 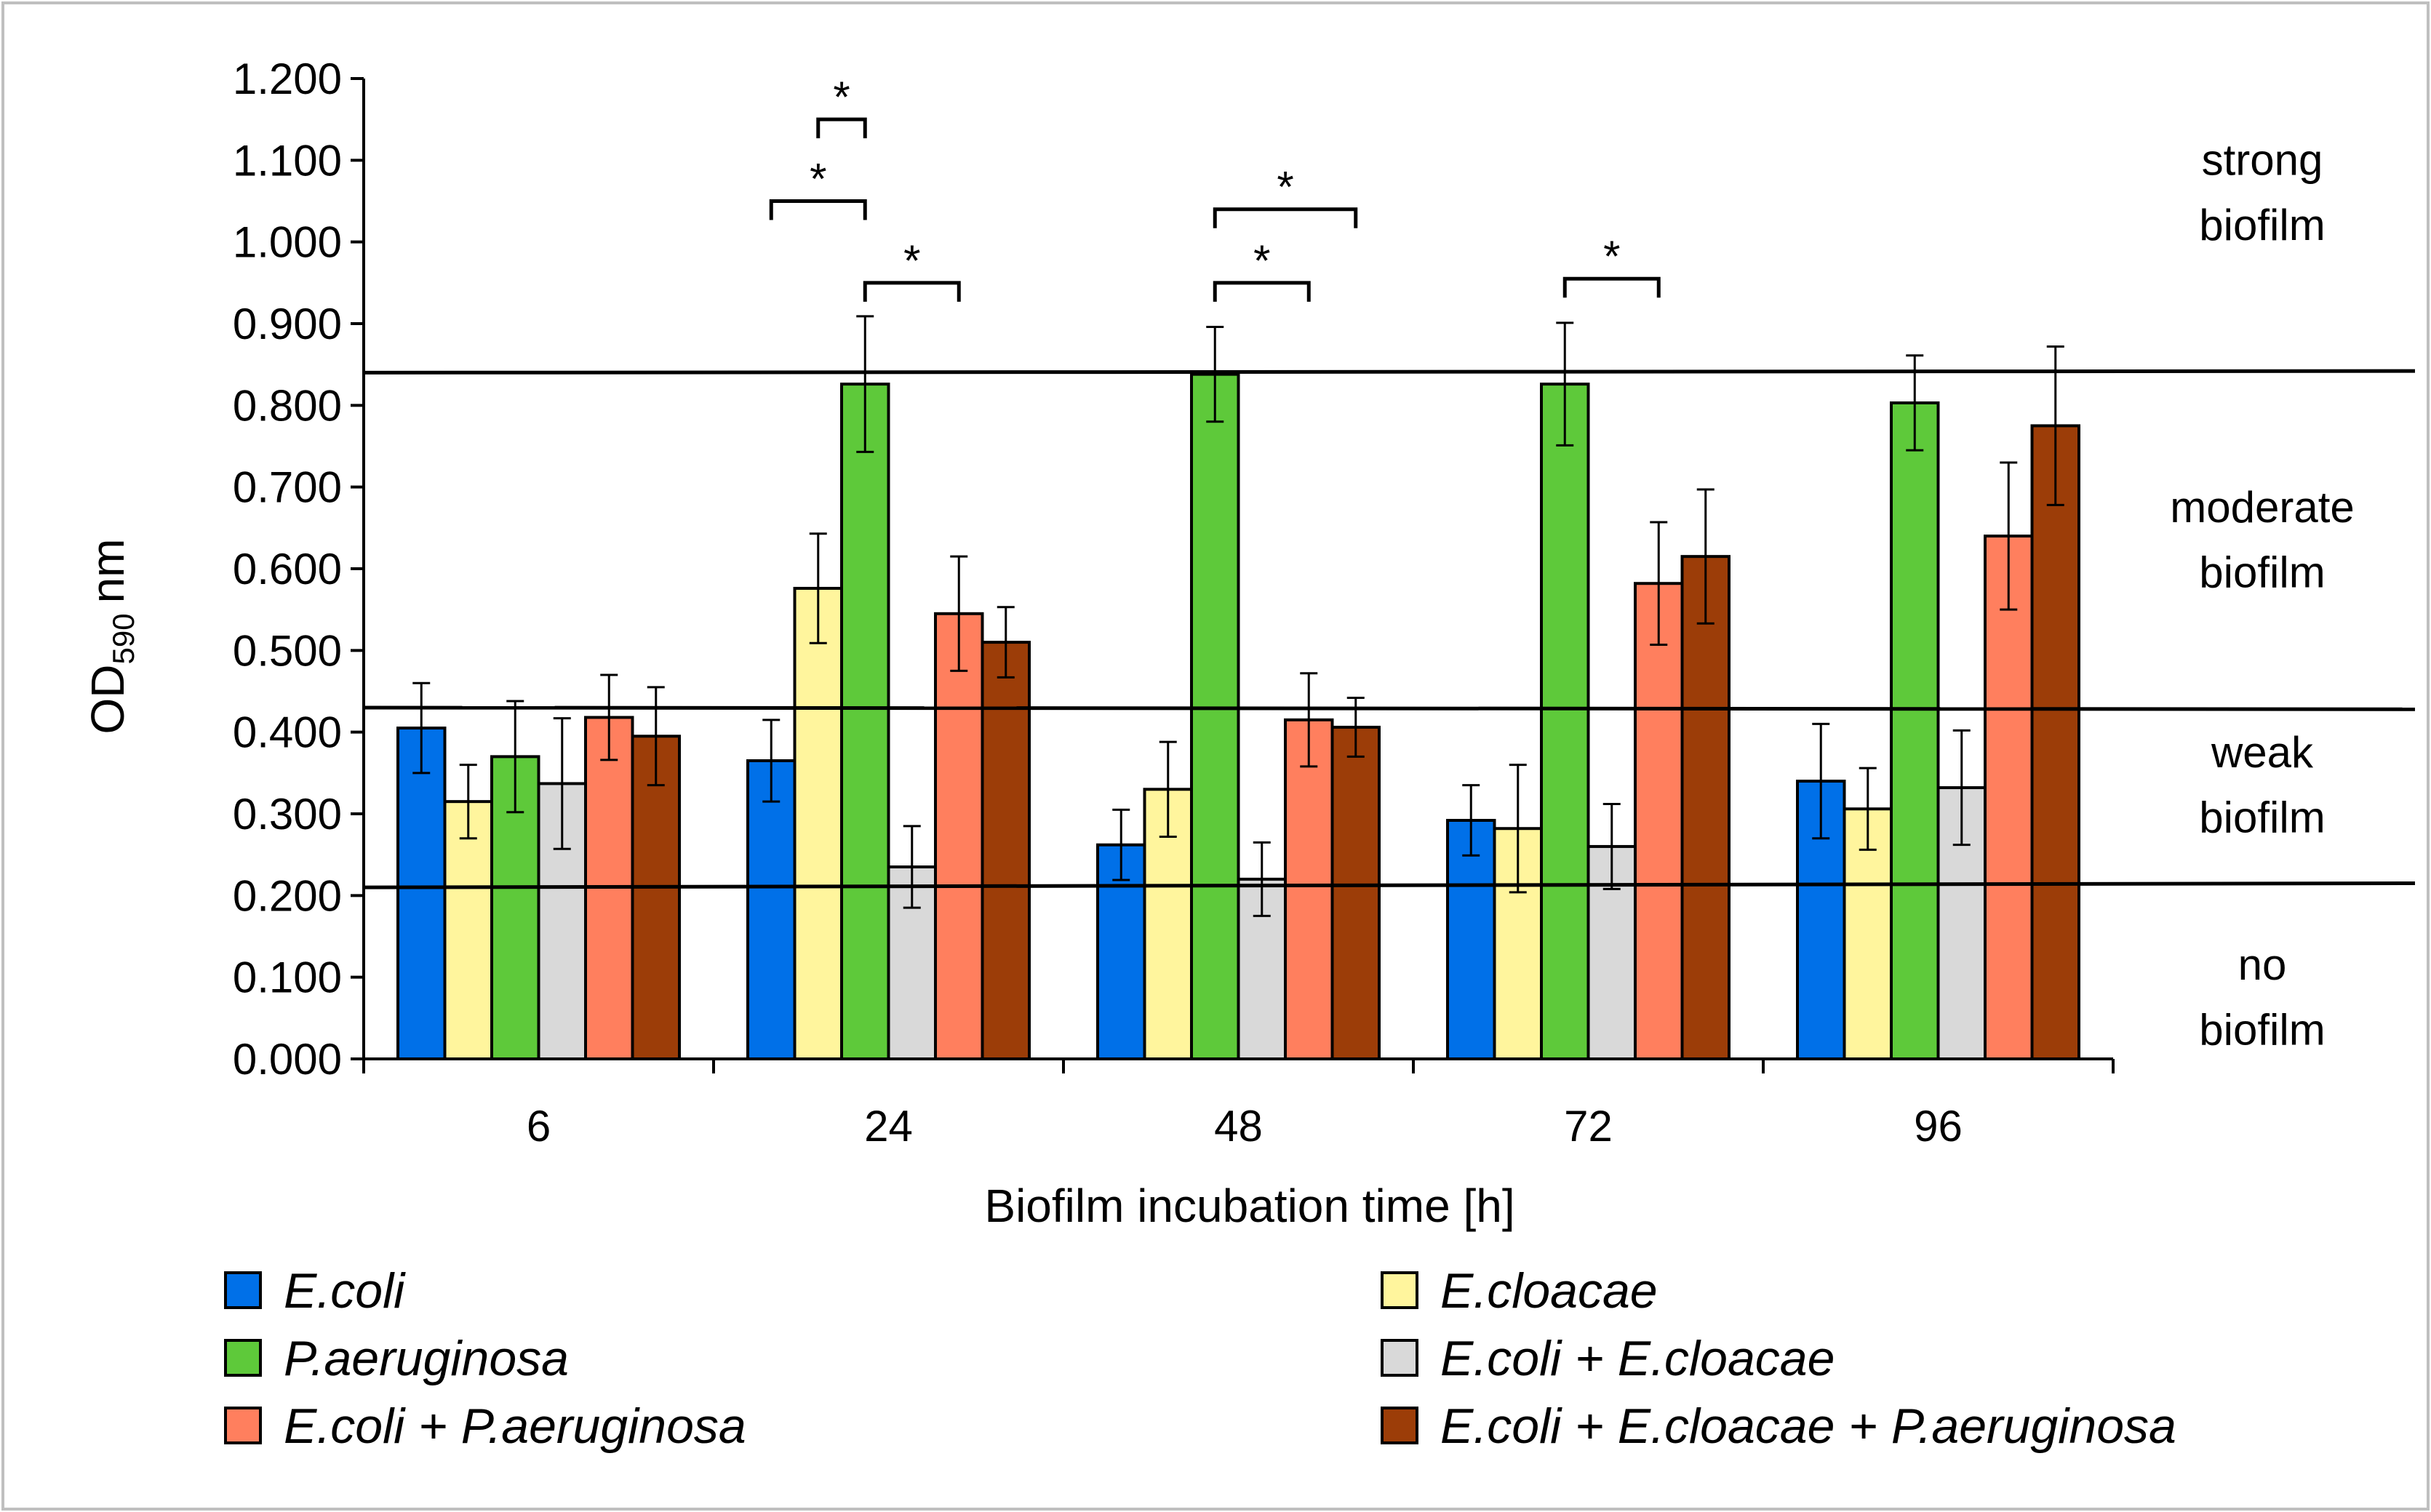 I want to click on y-tick-label: 0.200, so click(x=287, y=895).